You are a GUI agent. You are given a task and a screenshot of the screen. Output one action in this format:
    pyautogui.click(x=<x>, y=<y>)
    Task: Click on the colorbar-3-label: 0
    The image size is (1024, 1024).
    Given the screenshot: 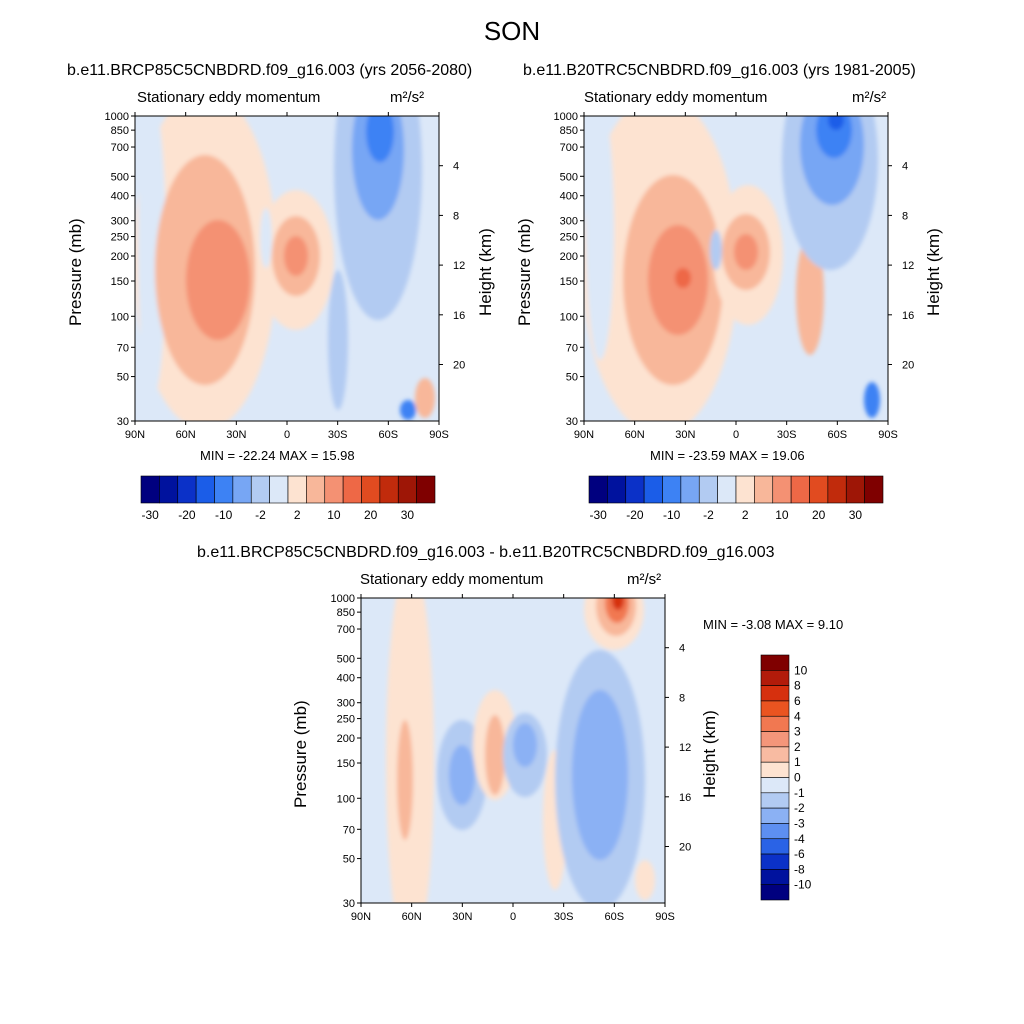 What is the action you would take?
    pyautogui.click(x=797, y=778)
    